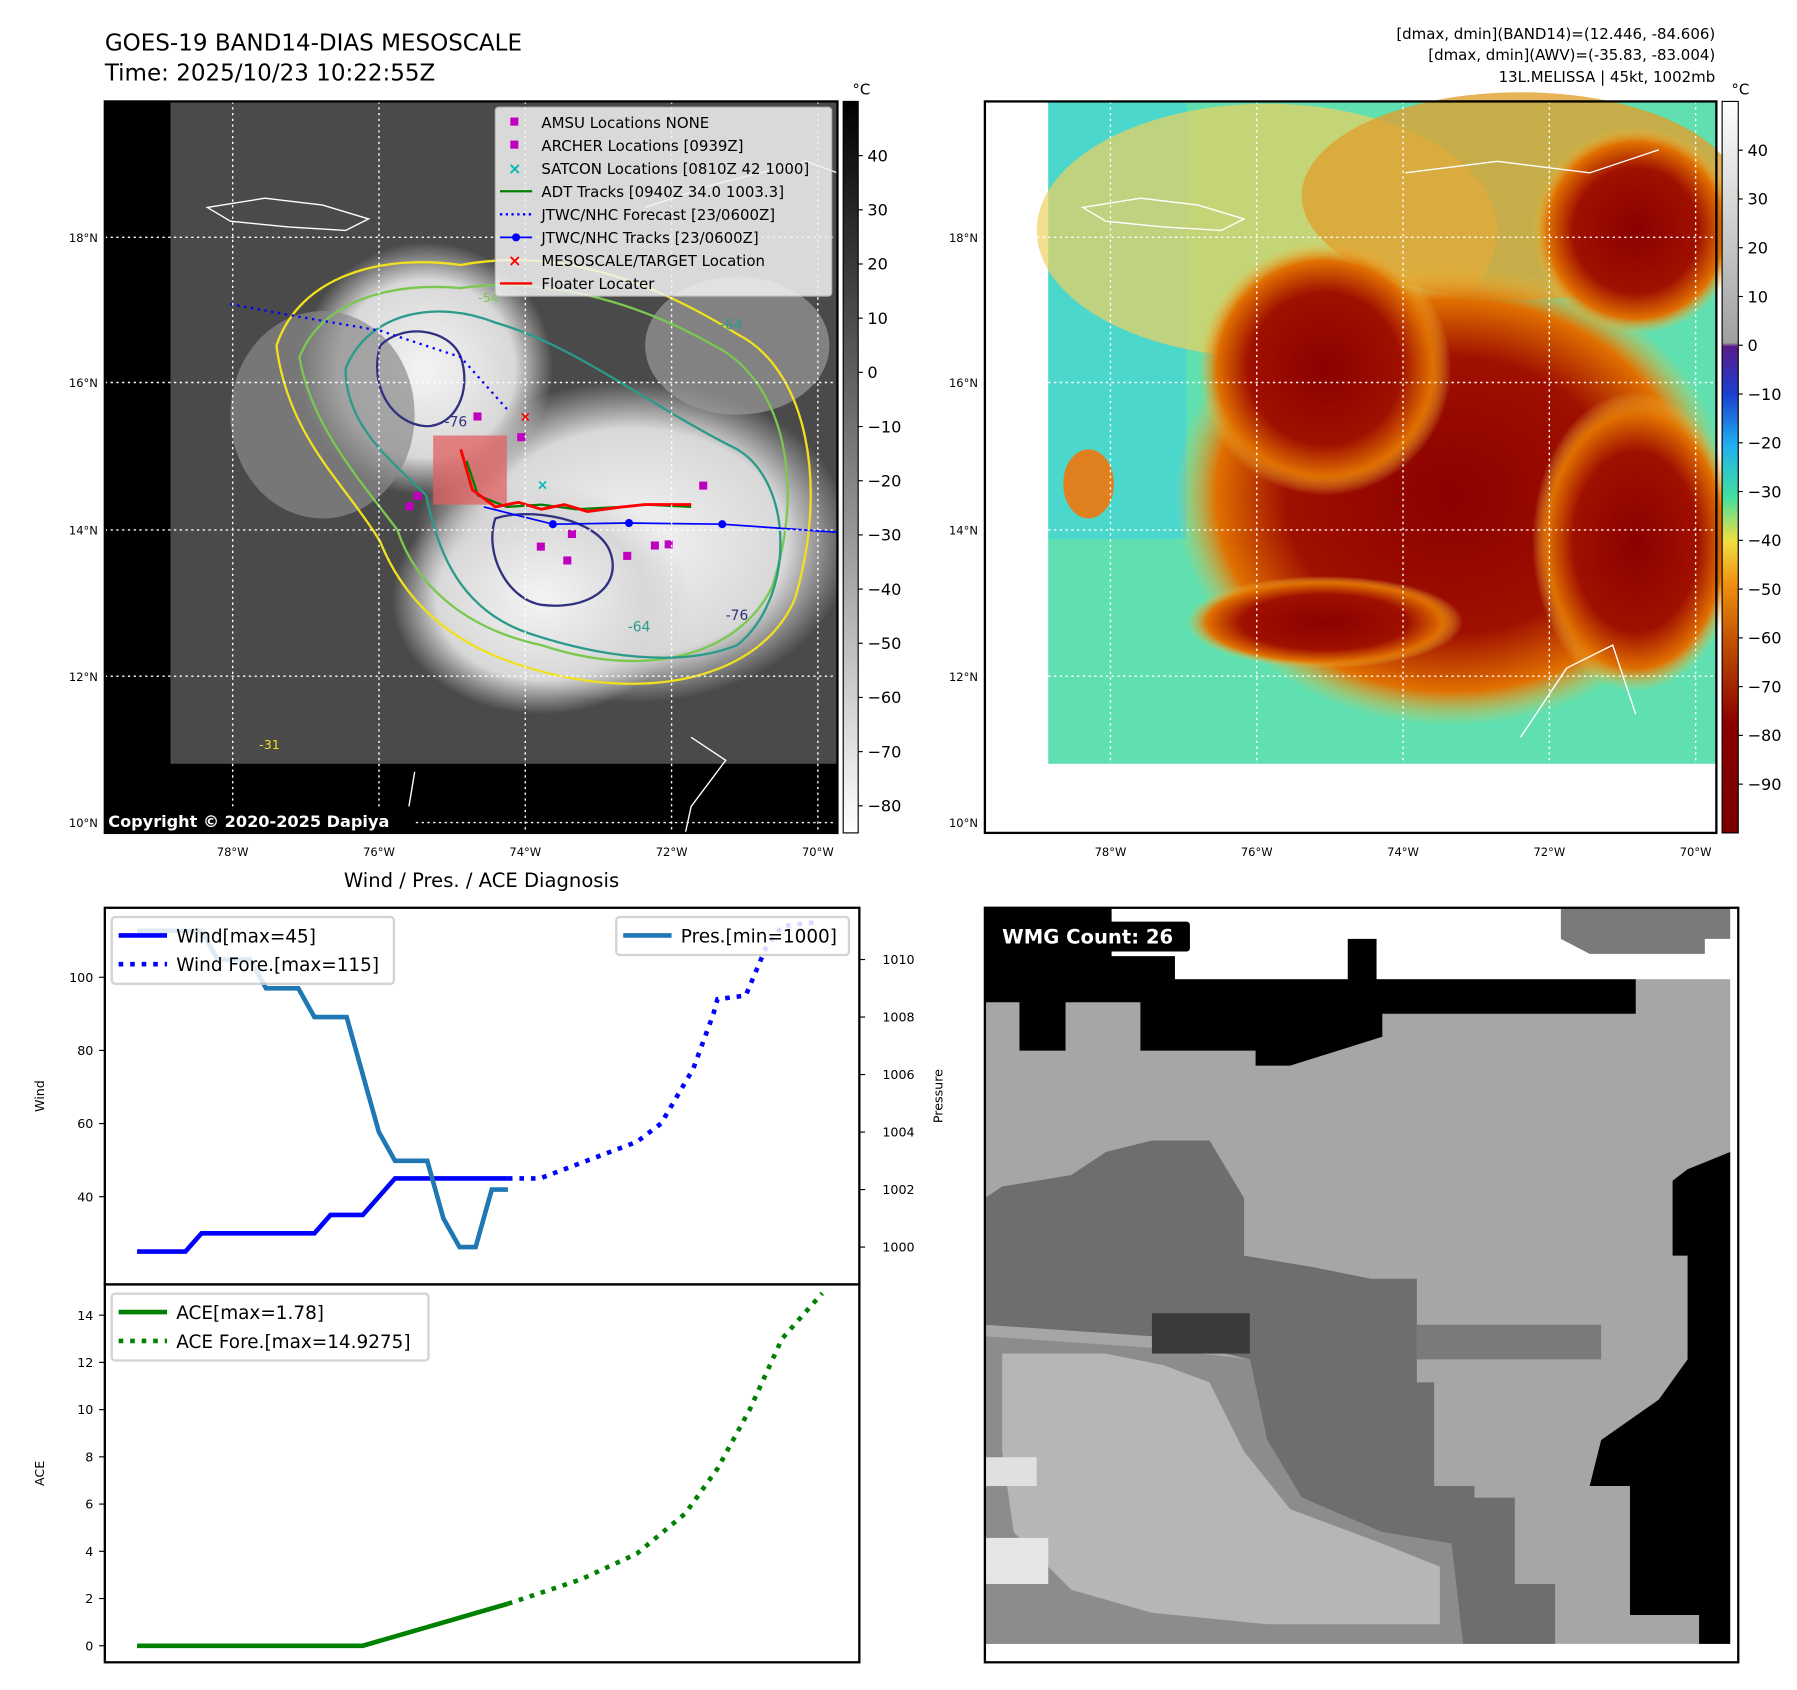 The height and width of the screenshot is (1690, 1797). Describe the element at coordinates (369, 356) in the screenshot. I see `jtwc-forecast-track` at that location.